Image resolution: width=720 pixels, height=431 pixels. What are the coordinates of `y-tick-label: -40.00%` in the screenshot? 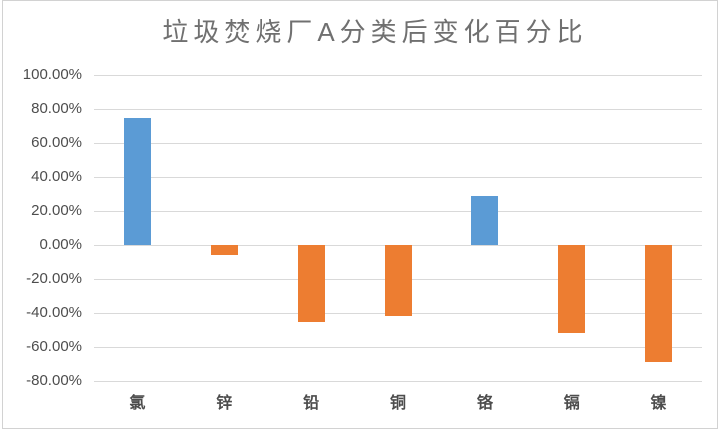 It's located at (54, 312).